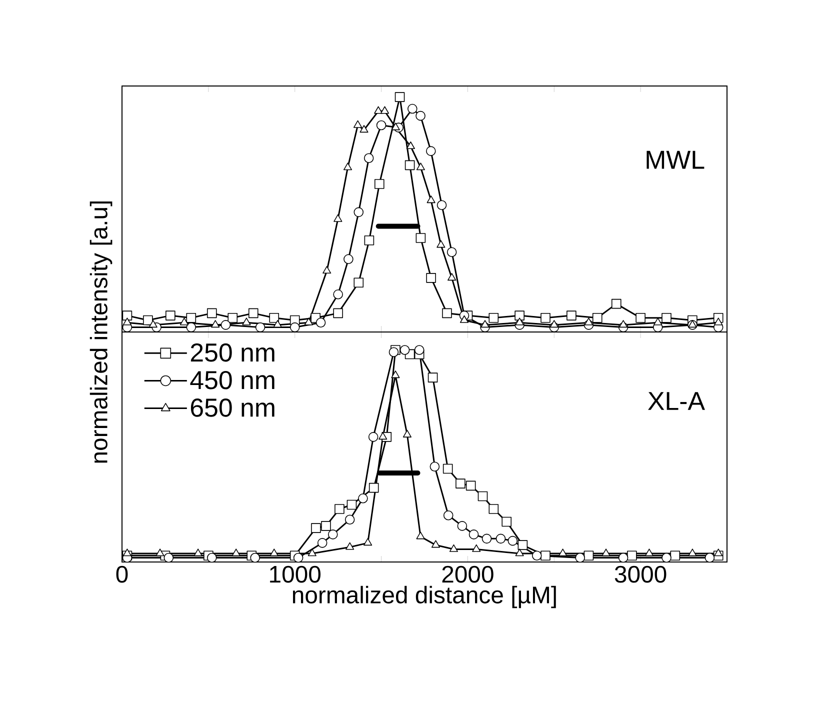 Image resolution: width=814 pixels, height=704 pixels. Describe the element at coordinates (295, 574) in the screenshot. I see `x-tick-label: 1000` at that location.